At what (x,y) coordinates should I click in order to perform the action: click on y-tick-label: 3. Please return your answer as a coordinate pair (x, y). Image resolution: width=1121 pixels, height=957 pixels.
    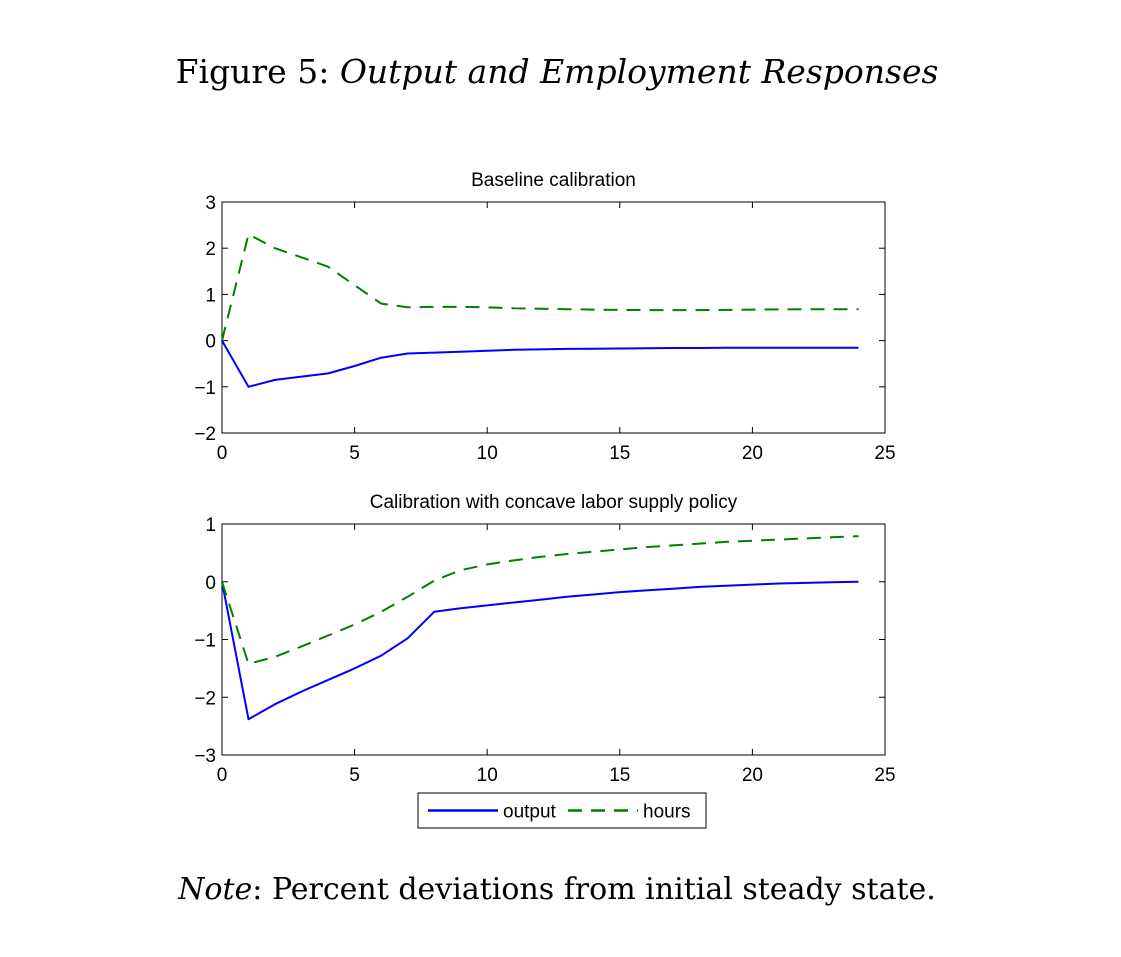
    Looking at the image, I should click on (210, 203).